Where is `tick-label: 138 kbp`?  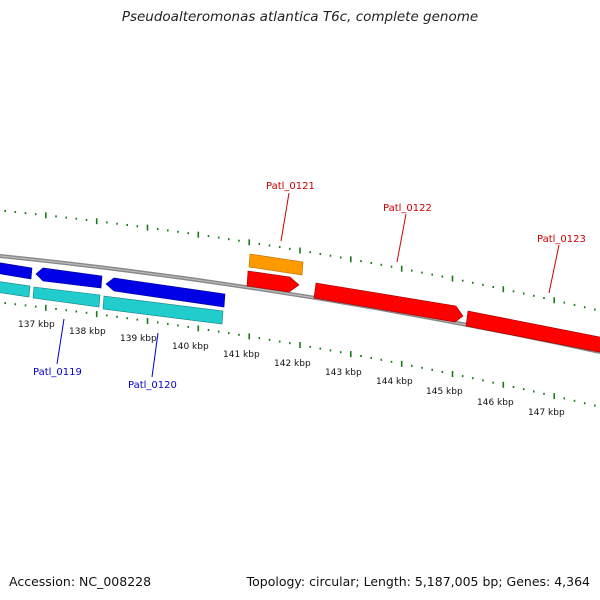
tick-label: 138 kbp is located at coordinates (87, 332).